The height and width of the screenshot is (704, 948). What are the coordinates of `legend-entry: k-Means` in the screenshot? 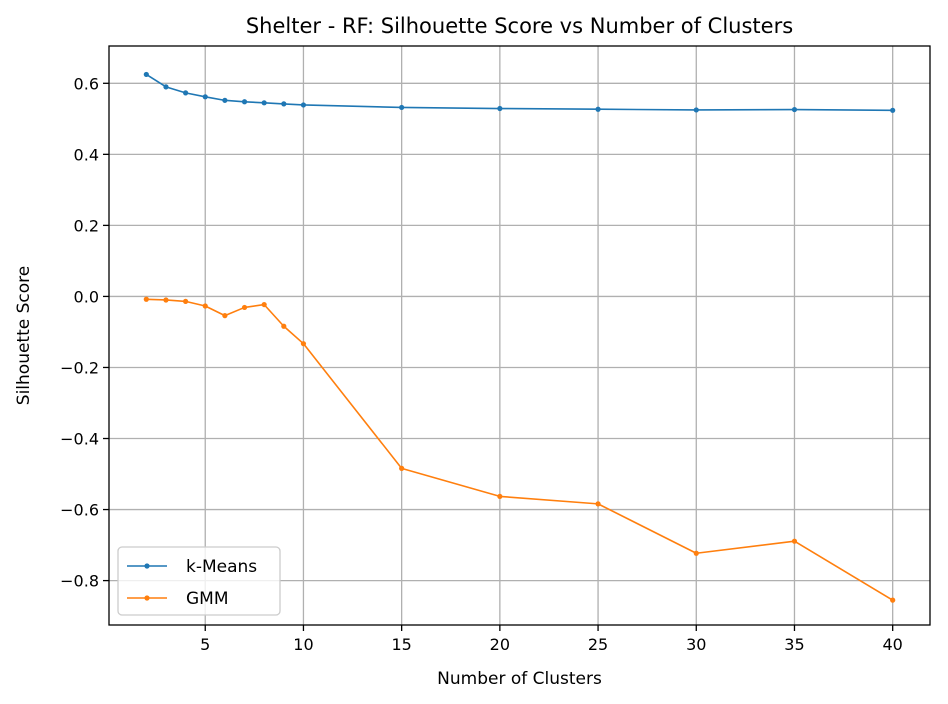 It's located at (192, 567).